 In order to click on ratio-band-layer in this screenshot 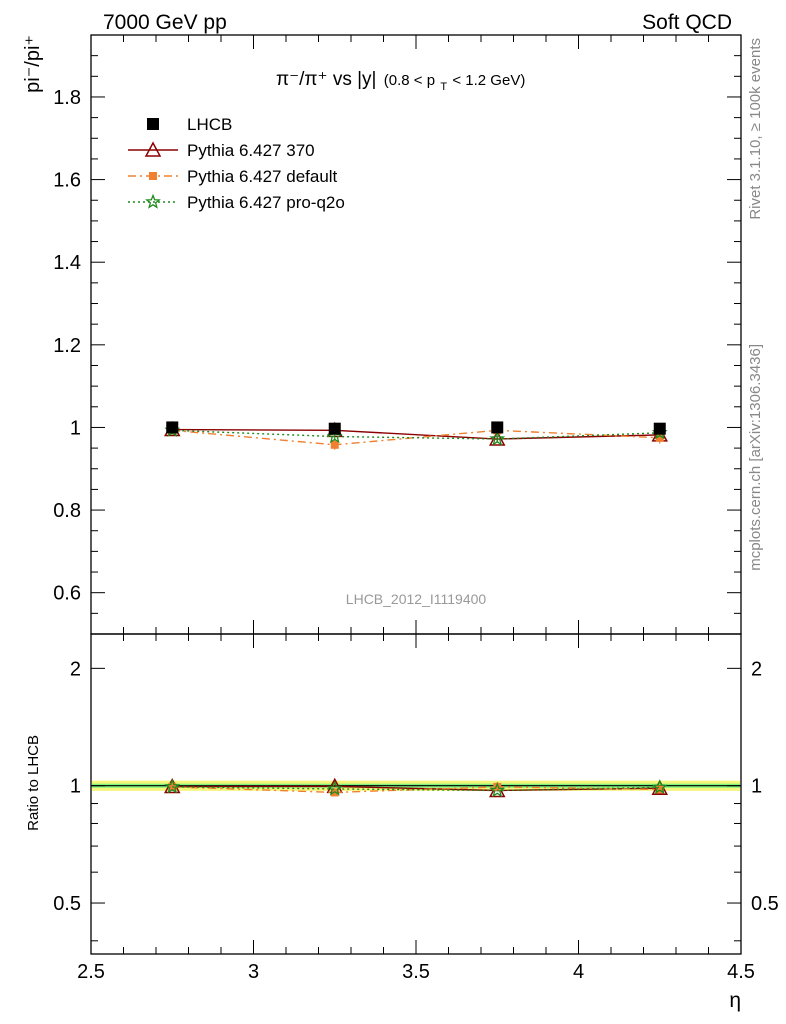, I will do `click(416, 785)`.